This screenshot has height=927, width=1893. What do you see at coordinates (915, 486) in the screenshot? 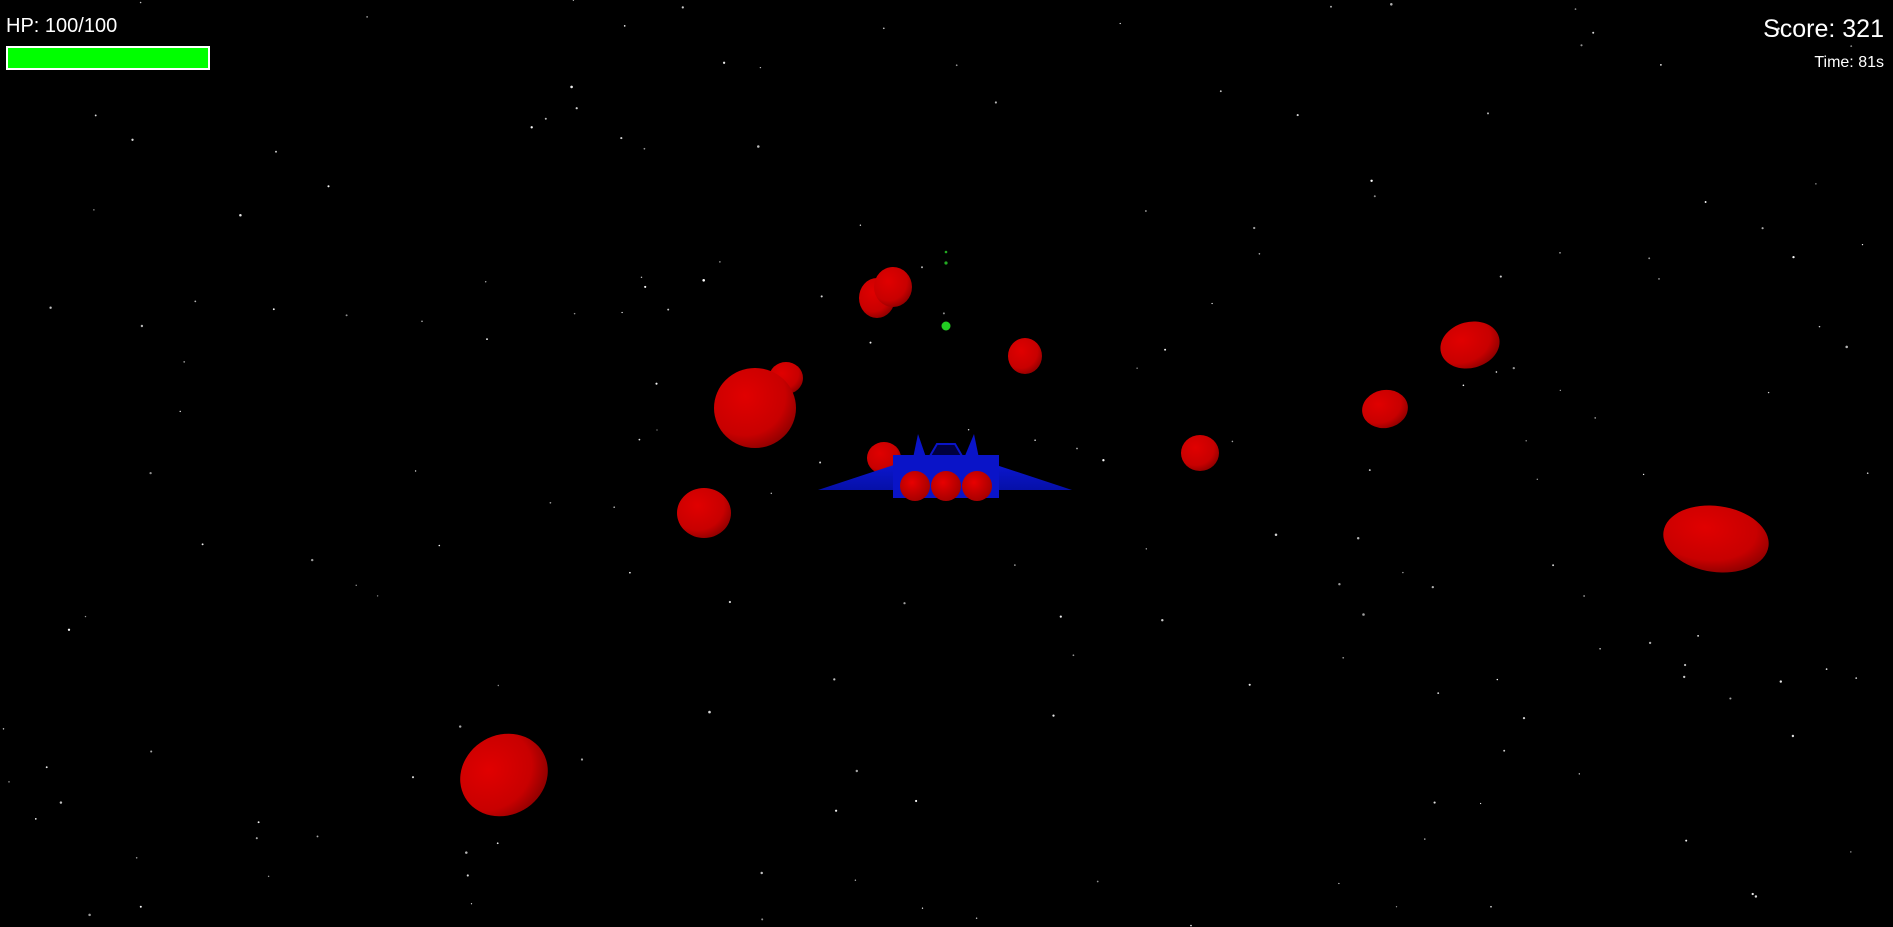
I see `ship-engine-left` at bounding box center [915, 486].